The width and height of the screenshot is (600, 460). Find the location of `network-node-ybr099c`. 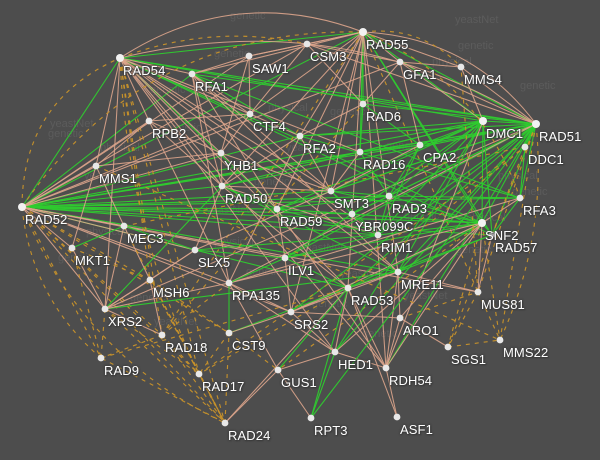

network-node-ybr099c is located at coordinates (352, 214).